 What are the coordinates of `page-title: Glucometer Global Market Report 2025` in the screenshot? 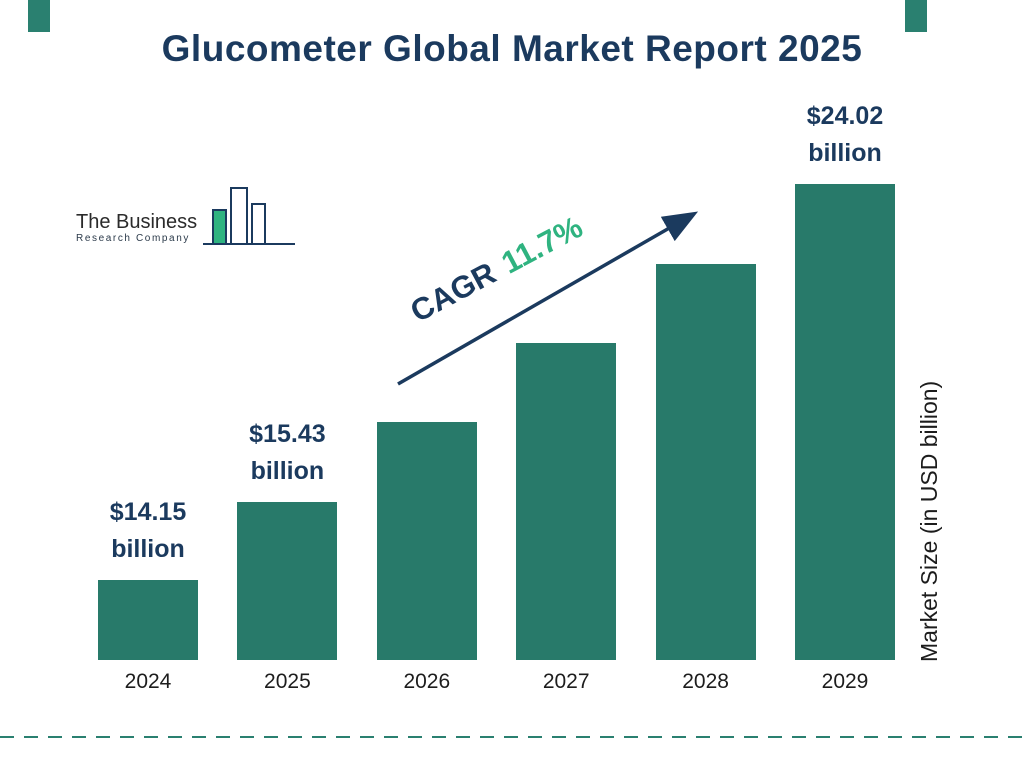 It's located at (512, 48).